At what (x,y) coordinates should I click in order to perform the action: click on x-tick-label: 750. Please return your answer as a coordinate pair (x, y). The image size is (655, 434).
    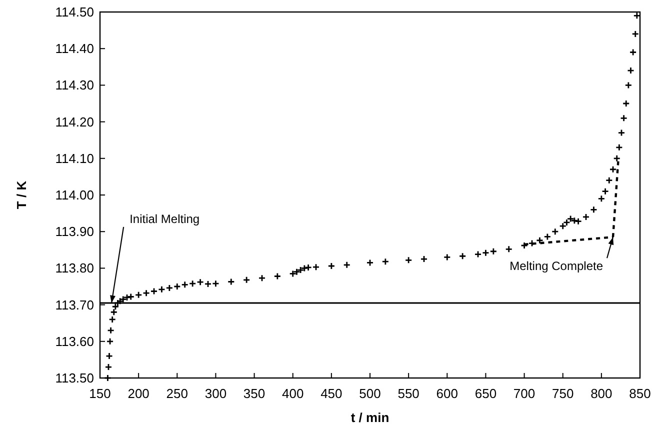
    Looking at the image, I should click on (563, 393).